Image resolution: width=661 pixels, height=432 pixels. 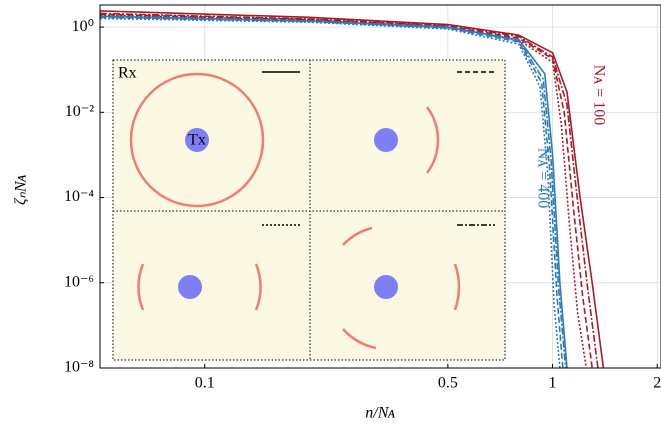 I want to click on x-tick-label: 0.1, so click(x=205, y=383).